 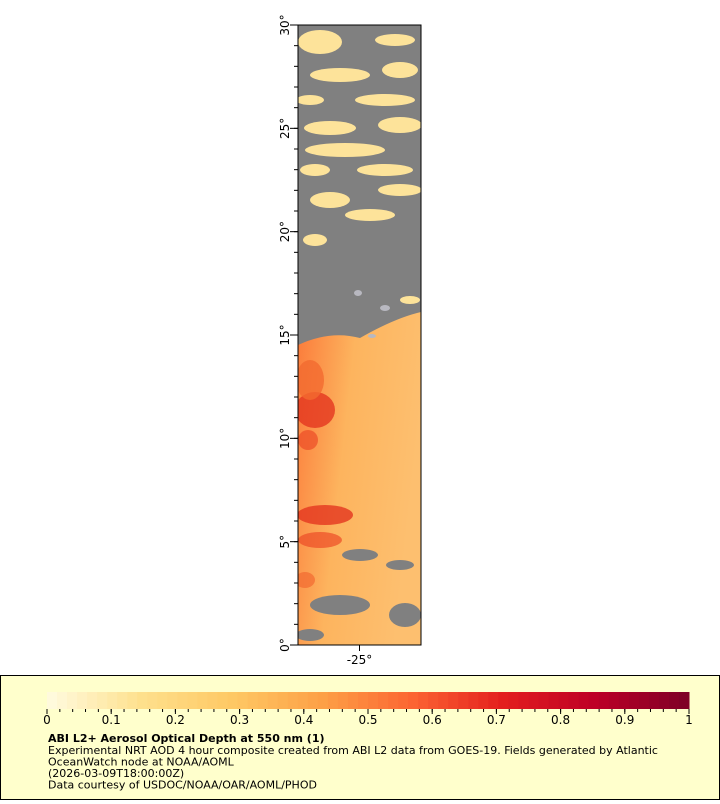 What do you see at coordinates (285, 542) in the screenshot?
I see `lat-tick-label: 5°` at bounding box center [285, 542].